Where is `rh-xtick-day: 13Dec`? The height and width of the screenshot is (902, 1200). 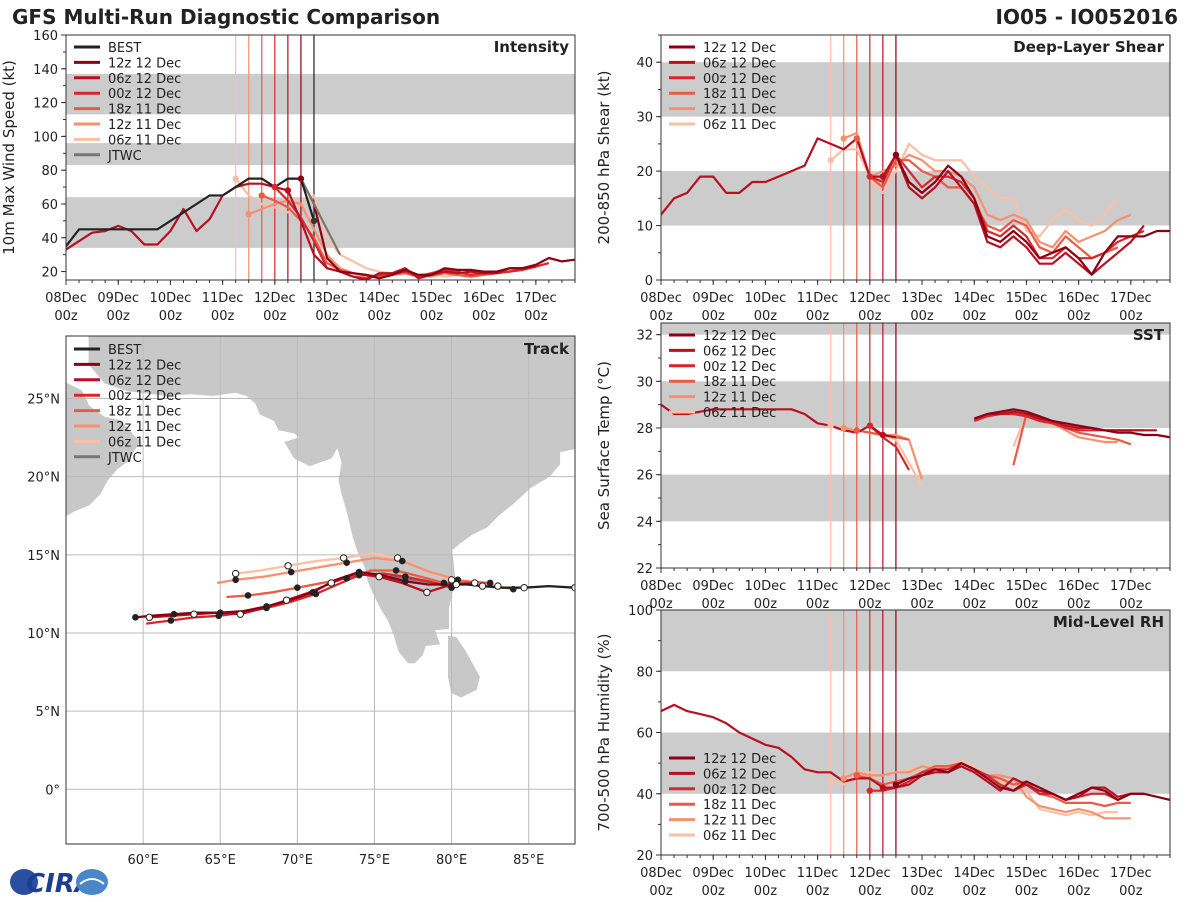 rh-xtick-day: 13Dec is located at coordinates (922, 873).